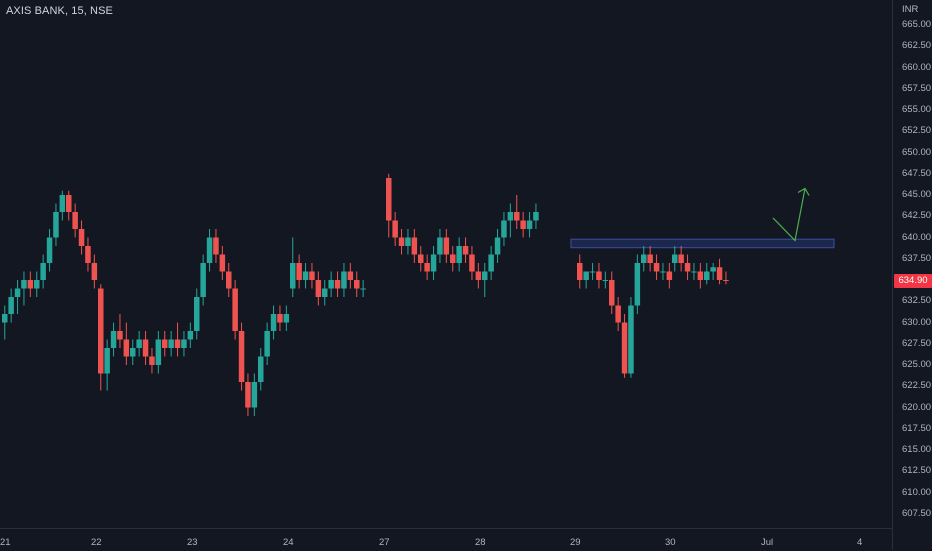 The height and width of the screenshot is (551, 932). I want to click on chart-title: AXIS BANK, 15, NSE, so click(59, 11).